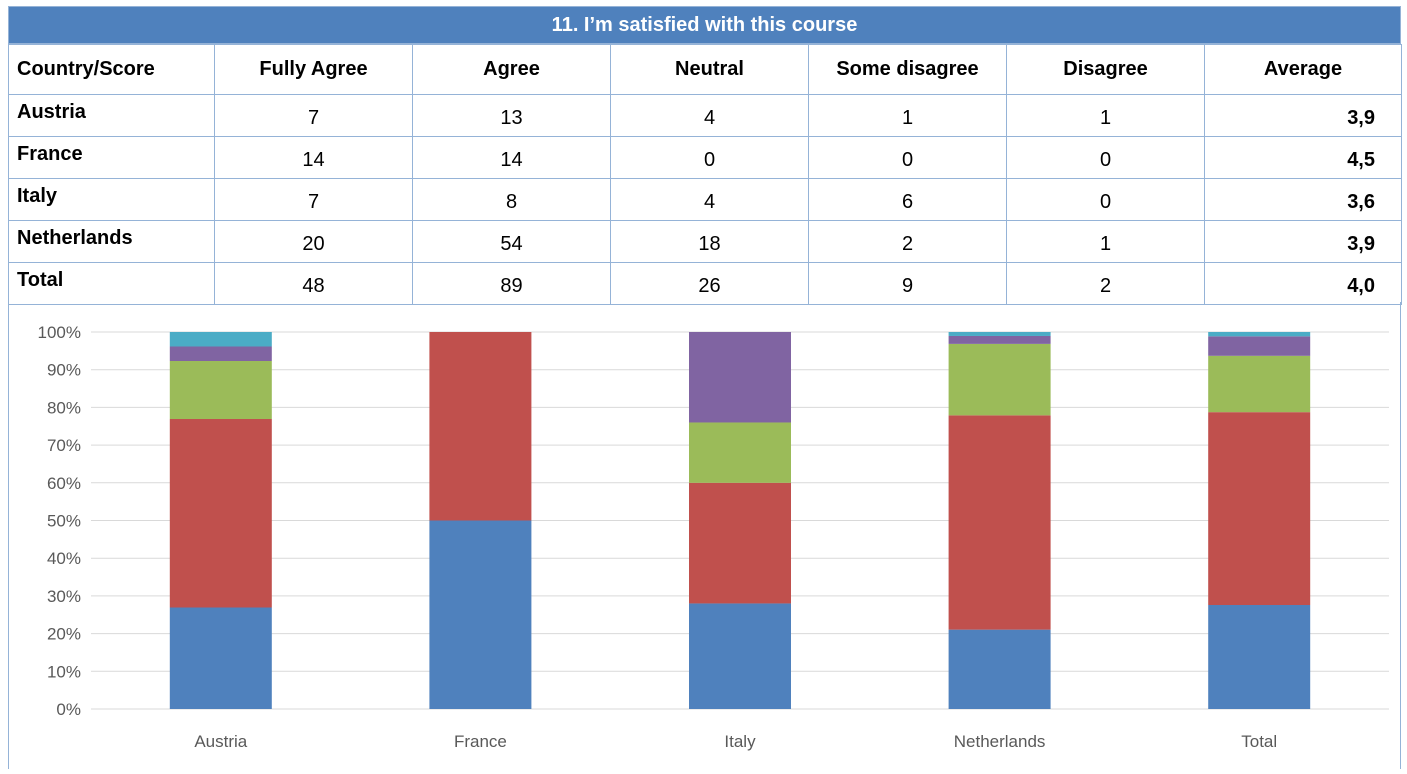 The height and width of the screenshot is (774, 1407). I want to click on row-country-label: Netherlands, so click(111, 241).